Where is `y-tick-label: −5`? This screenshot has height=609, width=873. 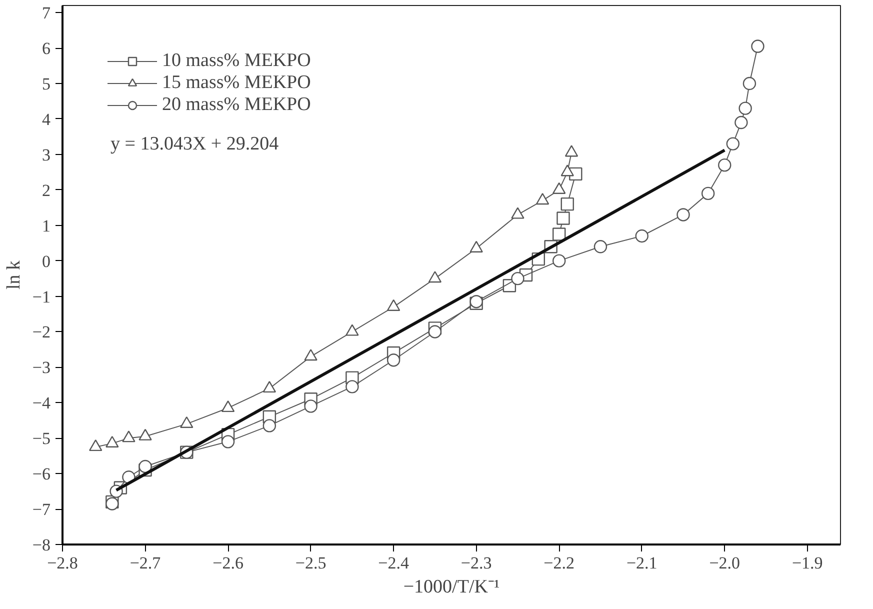 y-tick-label: −5 is located at coordinates (41, 438).